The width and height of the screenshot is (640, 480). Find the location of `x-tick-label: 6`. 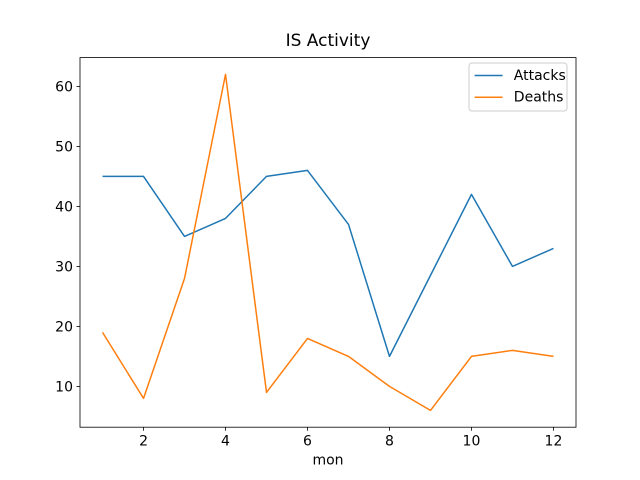

x-tick-label: 6 is located at coordinates (307, 442).